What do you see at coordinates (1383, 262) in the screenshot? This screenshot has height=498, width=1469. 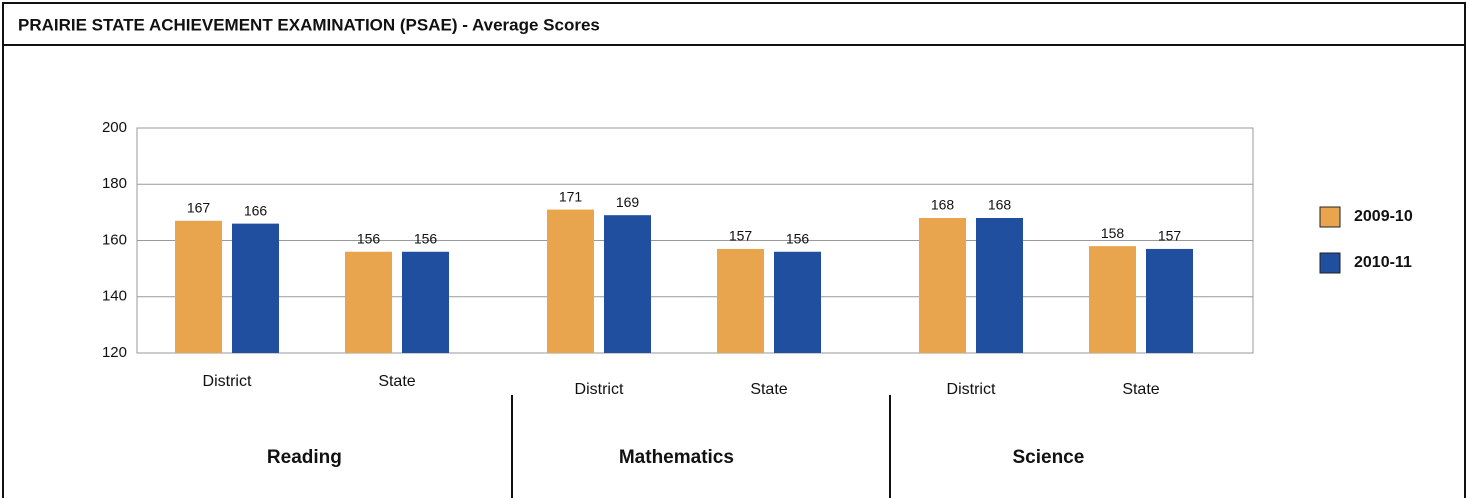 I see `legend-label: 2010-11` at bounding box center [1383, 262].